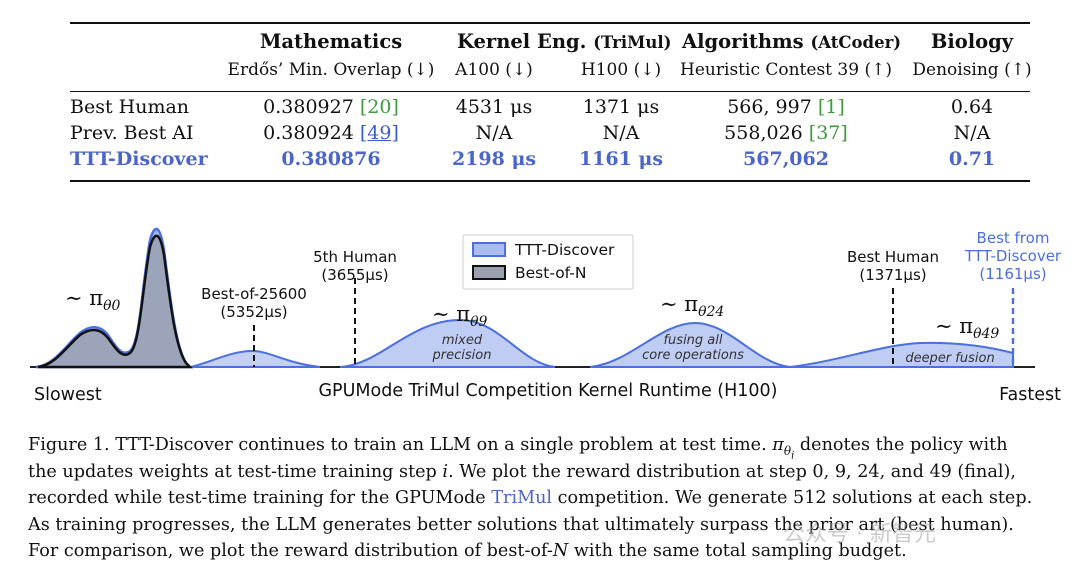 The width and height of the screenshot is (1080, 578). I want to click on legend: TTT-Discover Best-of-N, so click(548, 262).